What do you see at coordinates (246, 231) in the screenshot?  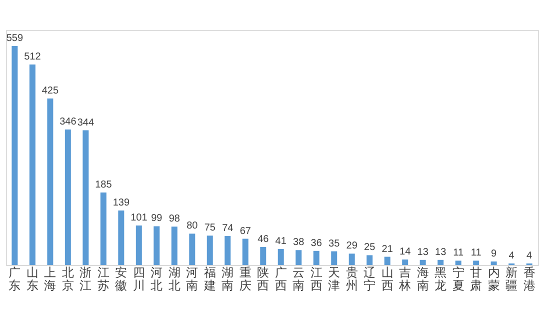 I see `data-label: 67` at bounding box center [246, 231].